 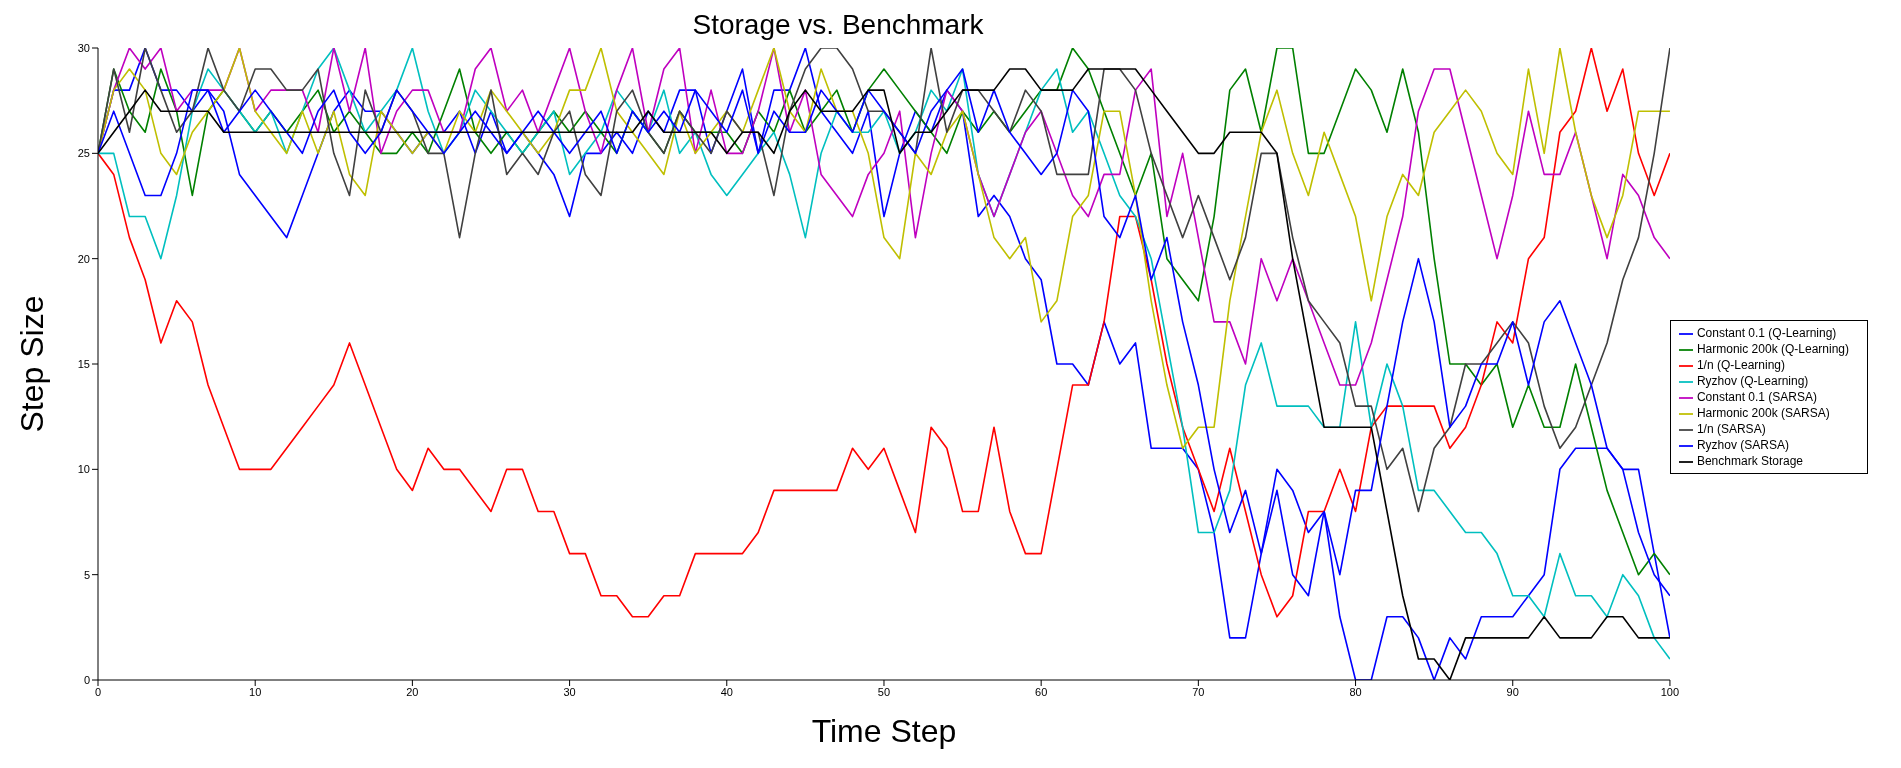 What do you see at coordinates (255, 691) in the screenshot?
I see `x-tick-label: 10` at bounding box center [255, 691].